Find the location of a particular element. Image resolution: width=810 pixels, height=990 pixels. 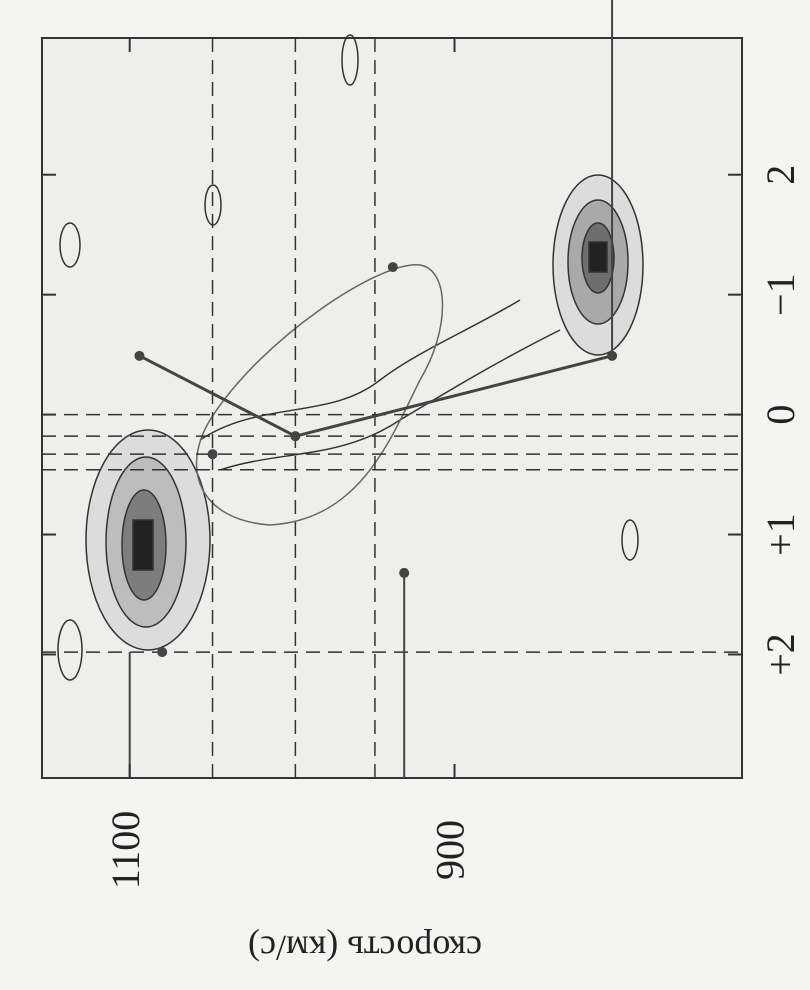

y-tick-label: −1 is located at coordinates (780, 294).